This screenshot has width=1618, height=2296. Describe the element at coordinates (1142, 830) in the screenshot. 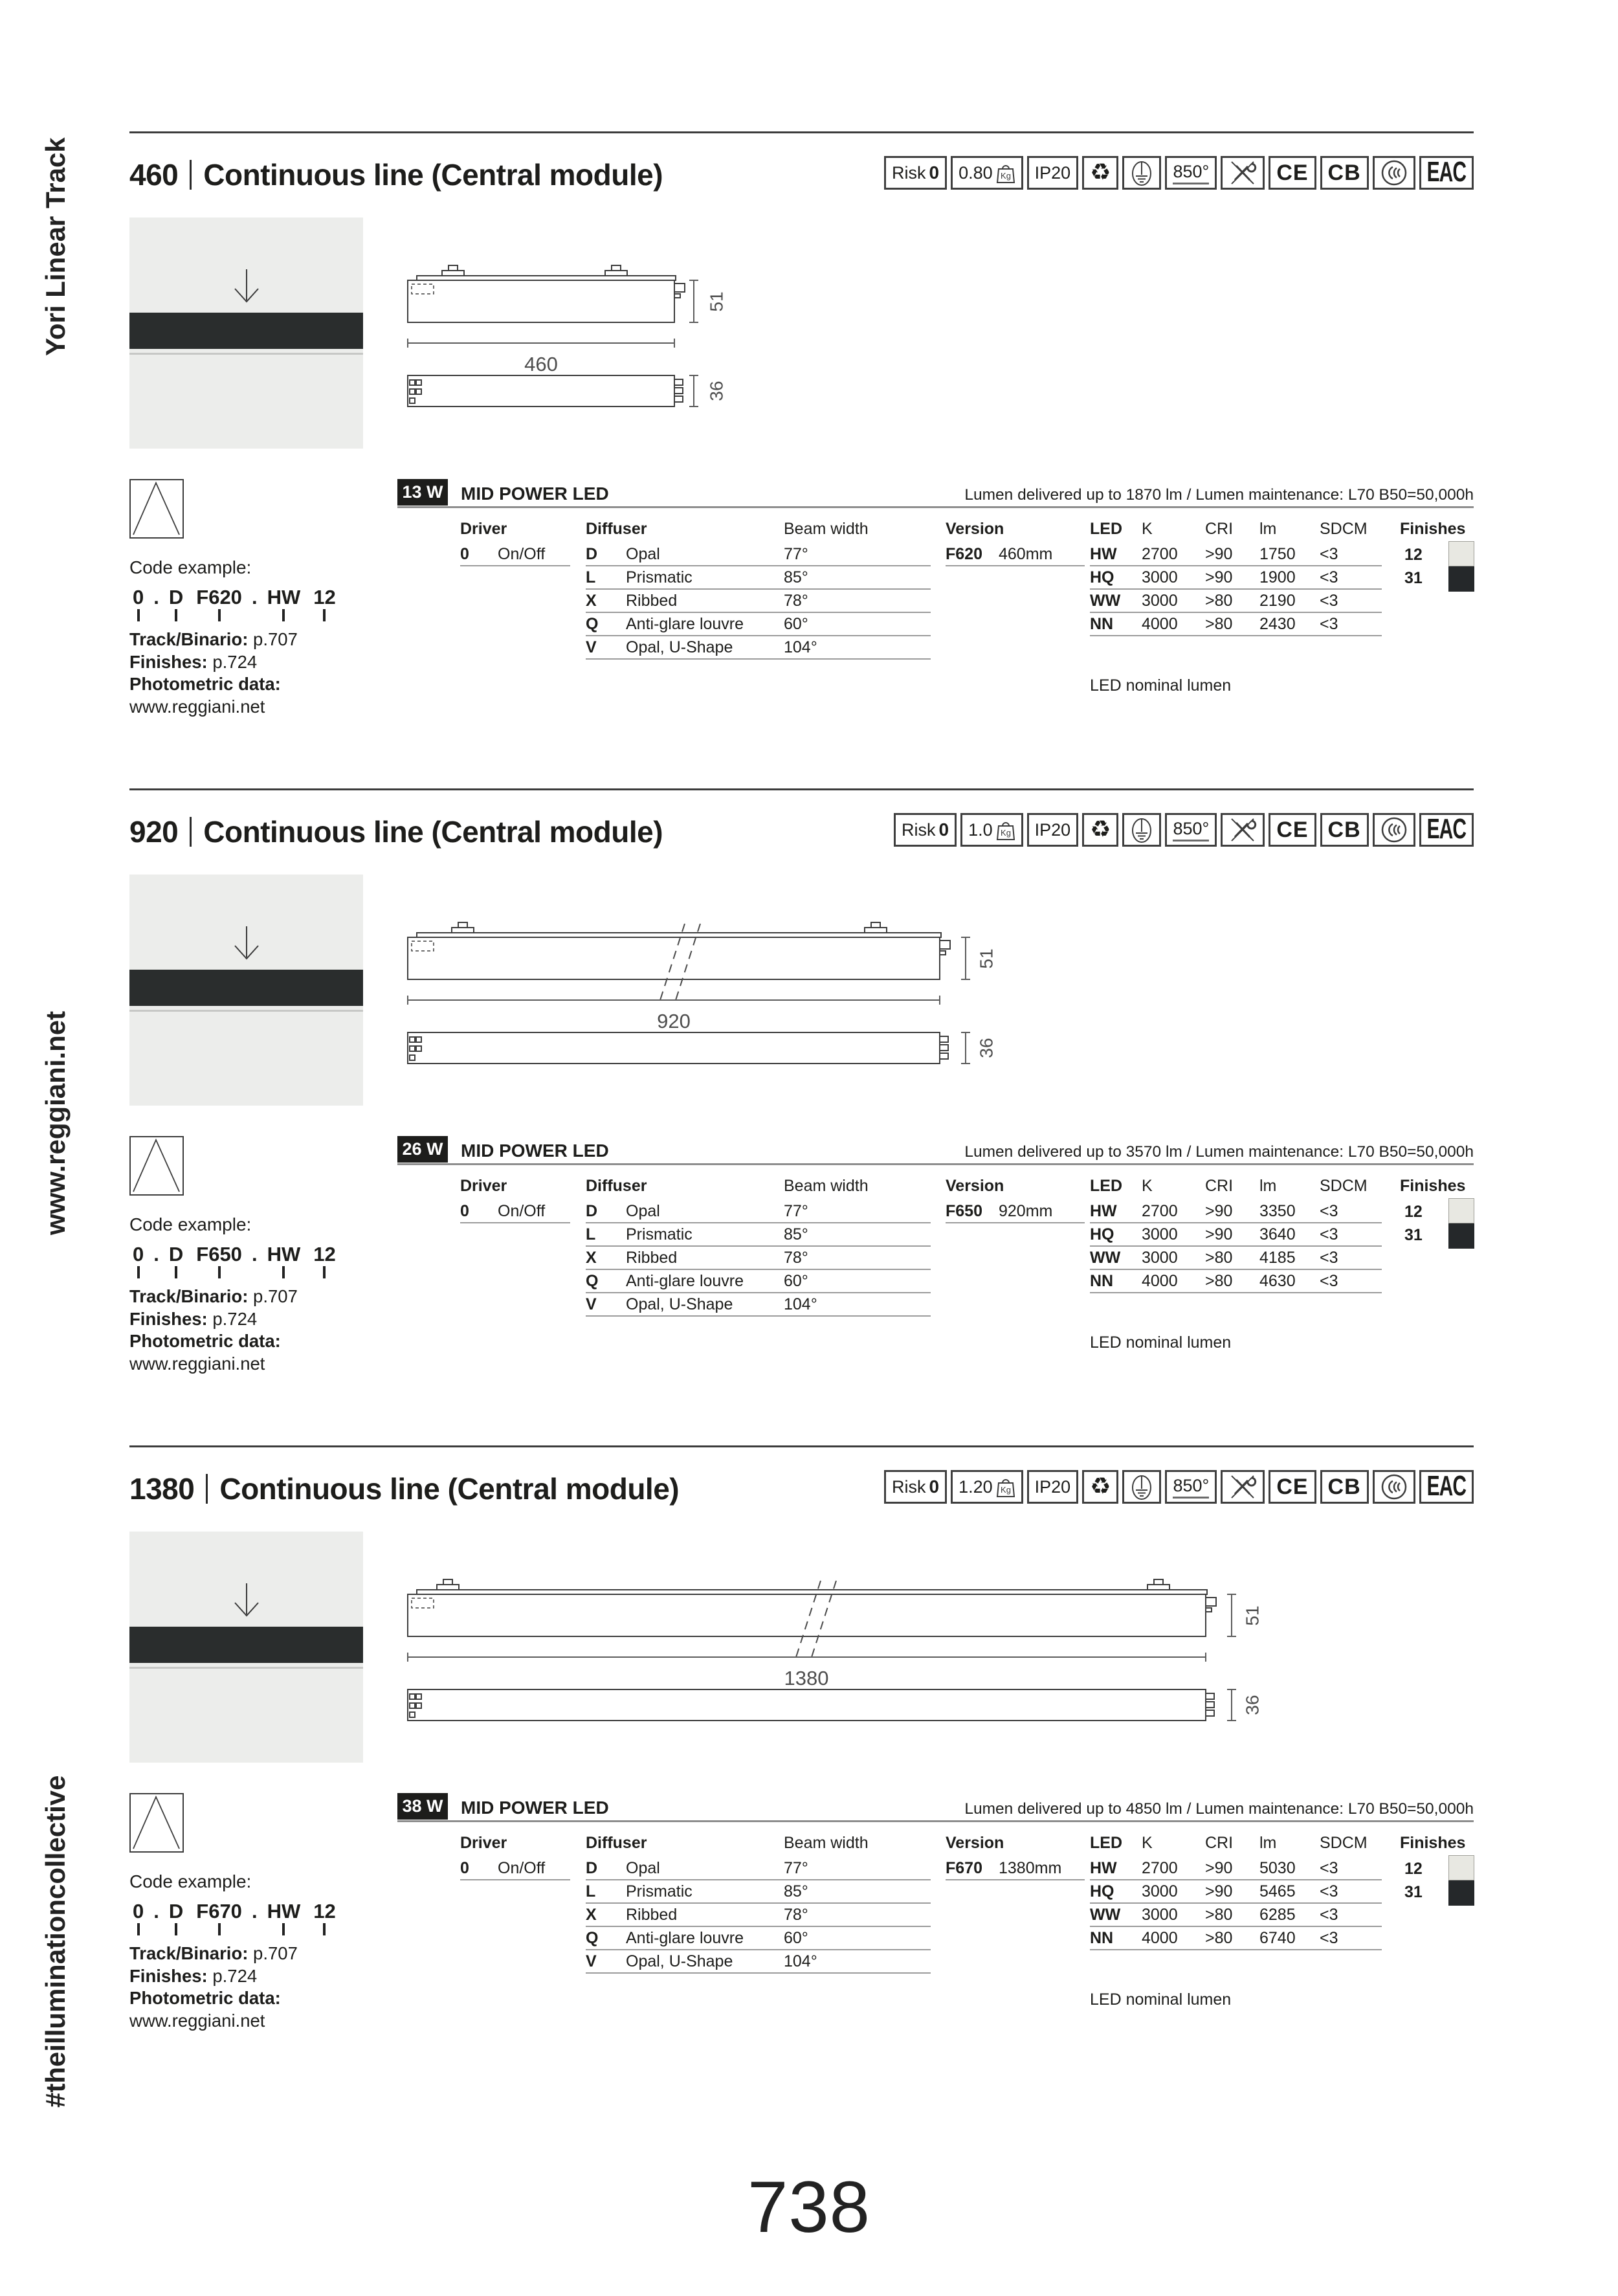

I see `grounding-icon` at that location.